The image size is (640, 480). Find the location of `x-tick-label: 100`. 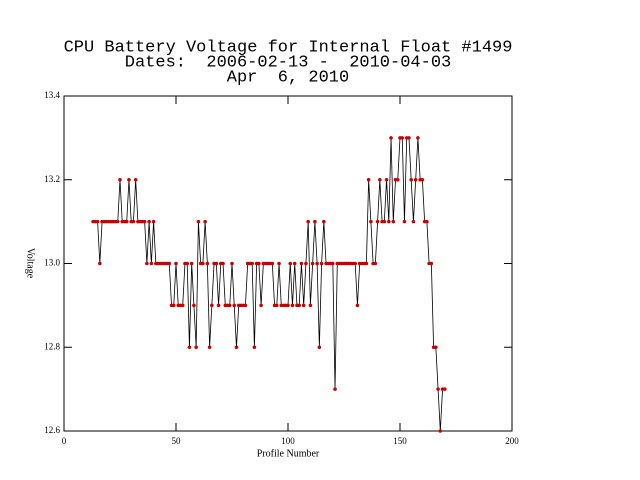

x-tick-label: 100 is located at coordinates (288, 441).